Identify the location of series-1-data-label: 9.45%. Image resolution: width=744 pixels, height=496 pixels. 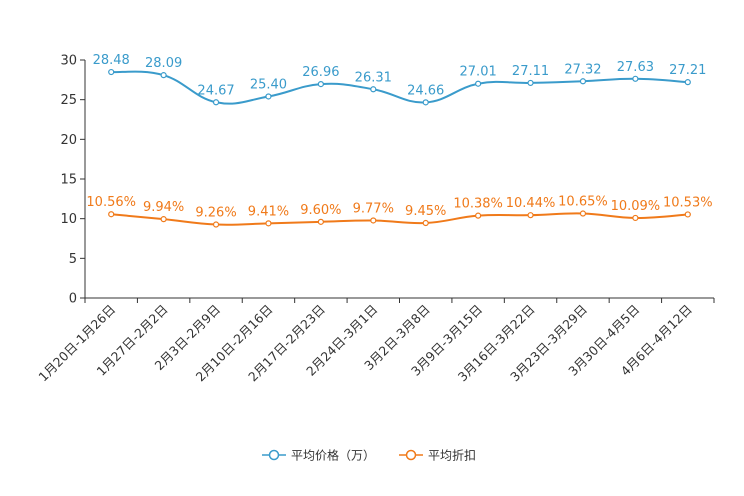
(425, 211).